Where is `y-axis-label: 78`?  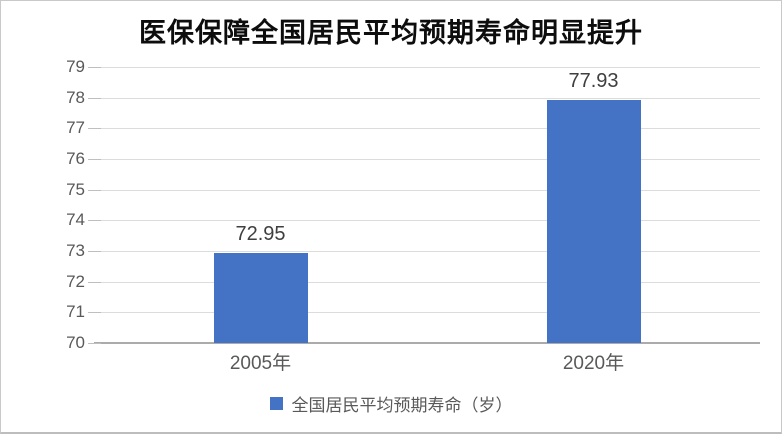 y-axis-label: 78 is located at coordinates (75, 97).